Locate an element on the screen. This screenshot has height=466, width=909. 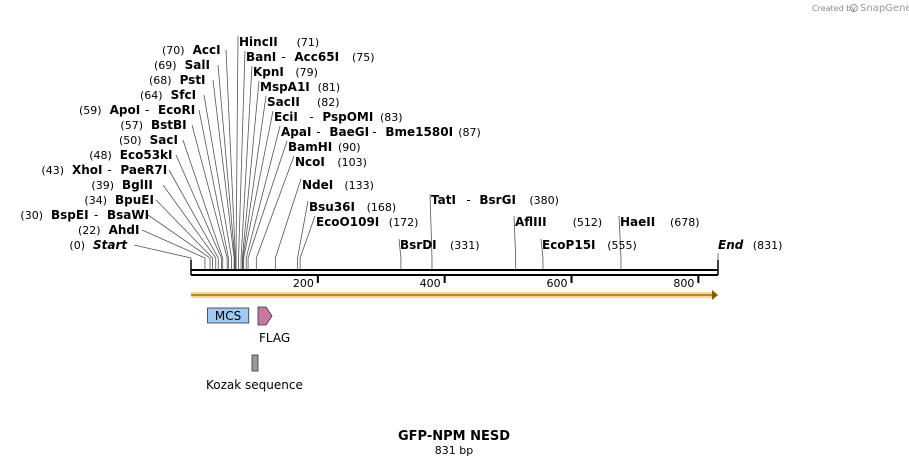
site-name: HaeII is located at coordinates (637, 222).